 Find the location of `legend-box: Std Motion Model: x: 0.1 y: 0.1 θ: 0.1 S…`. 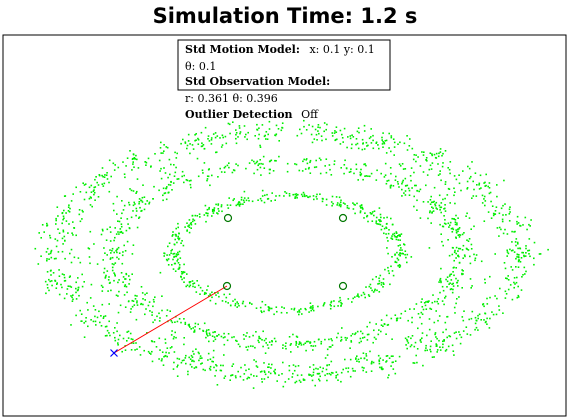

legend-box: Std Motion Model: x: 0.1 y: 0.1 θ: 0.1 S… is located at coordinates (284, 80).